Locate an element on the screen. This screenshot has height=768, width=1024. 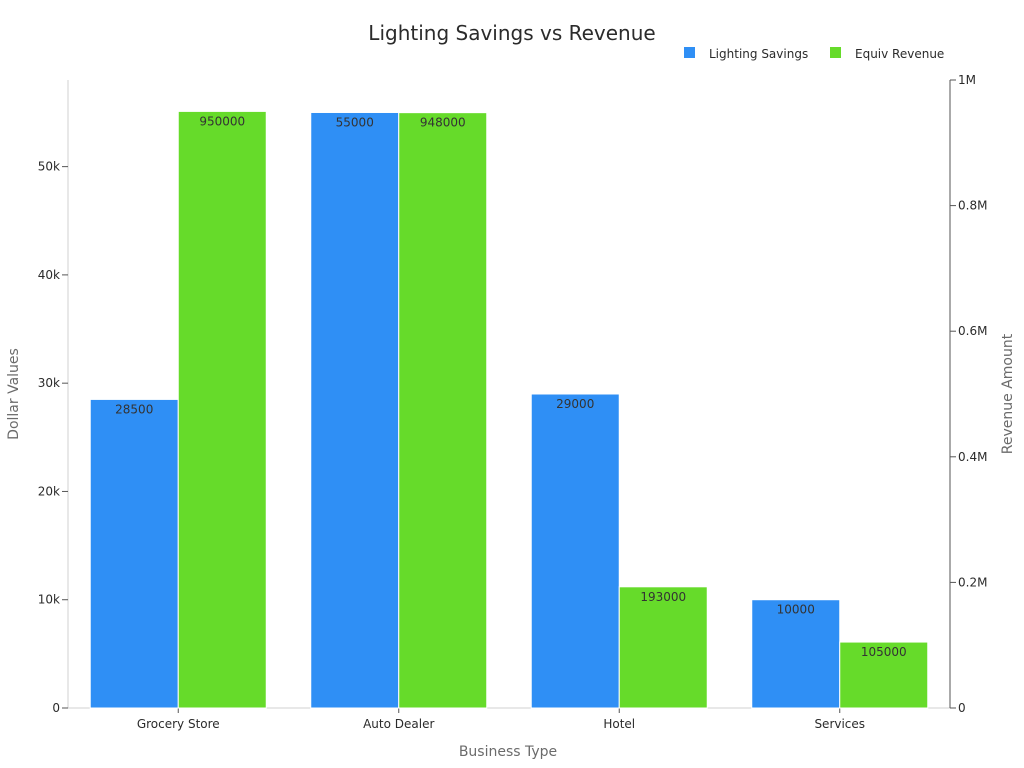
y-left-tick-label: 0 is located at coordinates (56, 708).